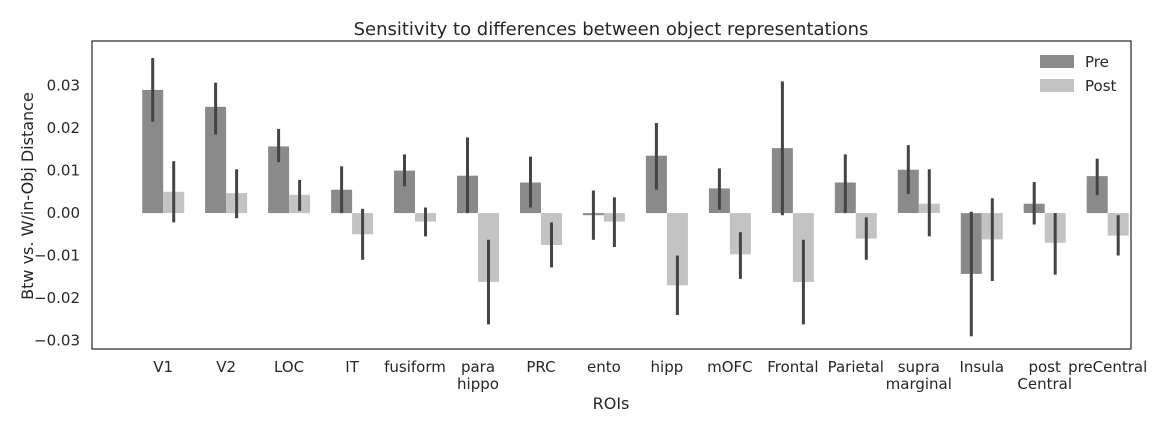 This screenshot has height=432, width=1152. What do you see at coordinates (1101, 86) in the screenshot?
I see `legend-label-post: Post` at bounding box center [1101, 86].